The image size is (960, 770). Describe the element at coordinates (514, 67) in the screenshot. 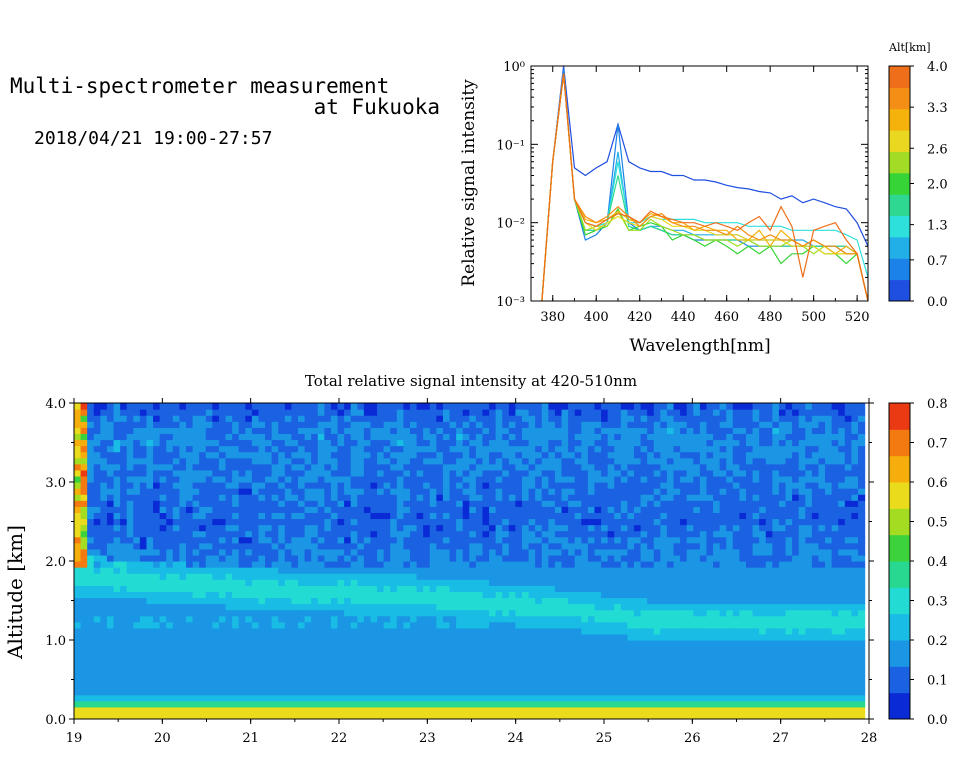

I see `spectrum-y-tick-label: 10⁰` at that location.